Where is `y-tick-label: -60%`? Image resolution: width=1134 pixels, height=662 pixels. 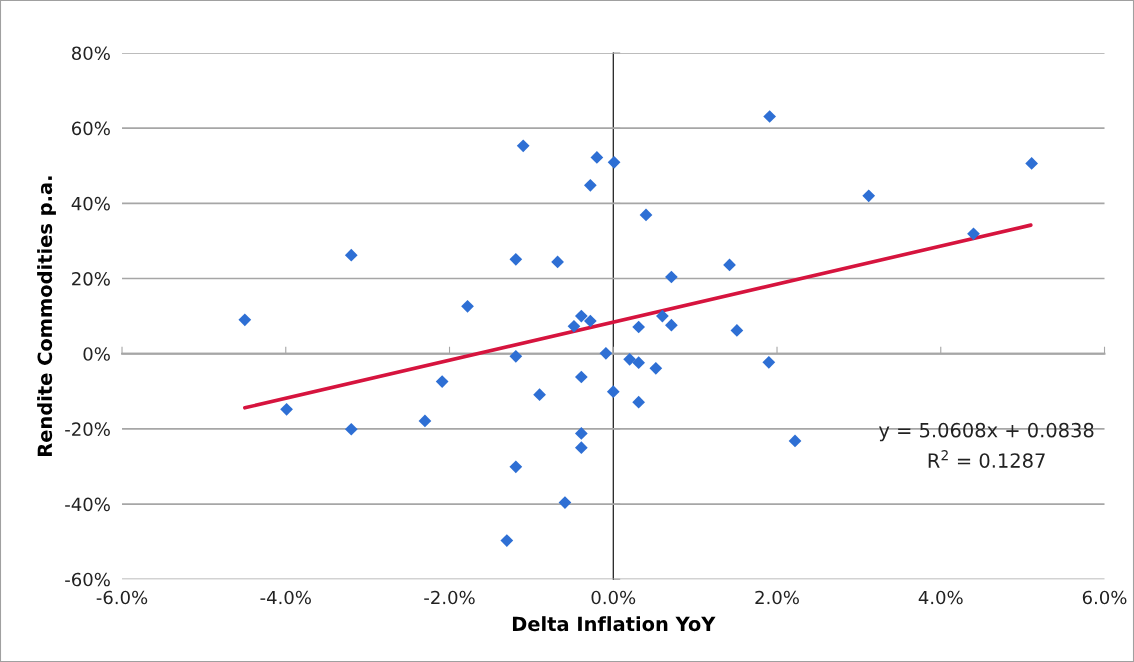 y-tick-label: -60% is located at coordinates (87, 579).